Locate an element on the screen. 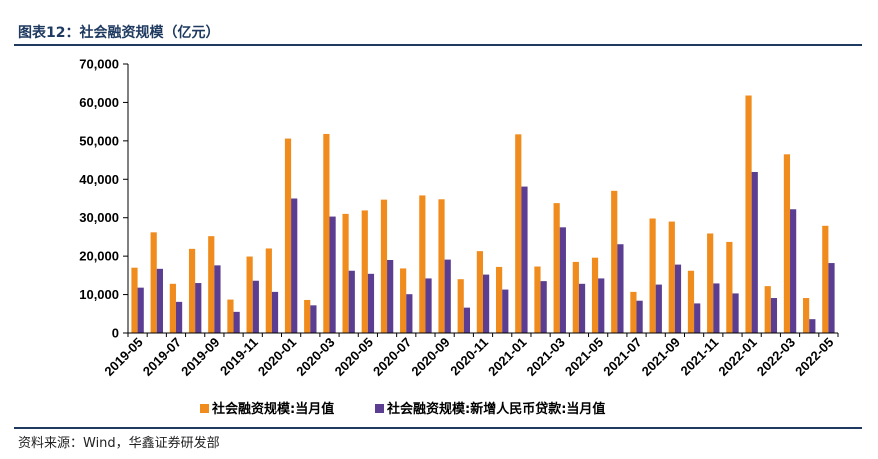 The image size is (878, 459). y-tick-label: 50,000 is located at coordinates (99, 140).